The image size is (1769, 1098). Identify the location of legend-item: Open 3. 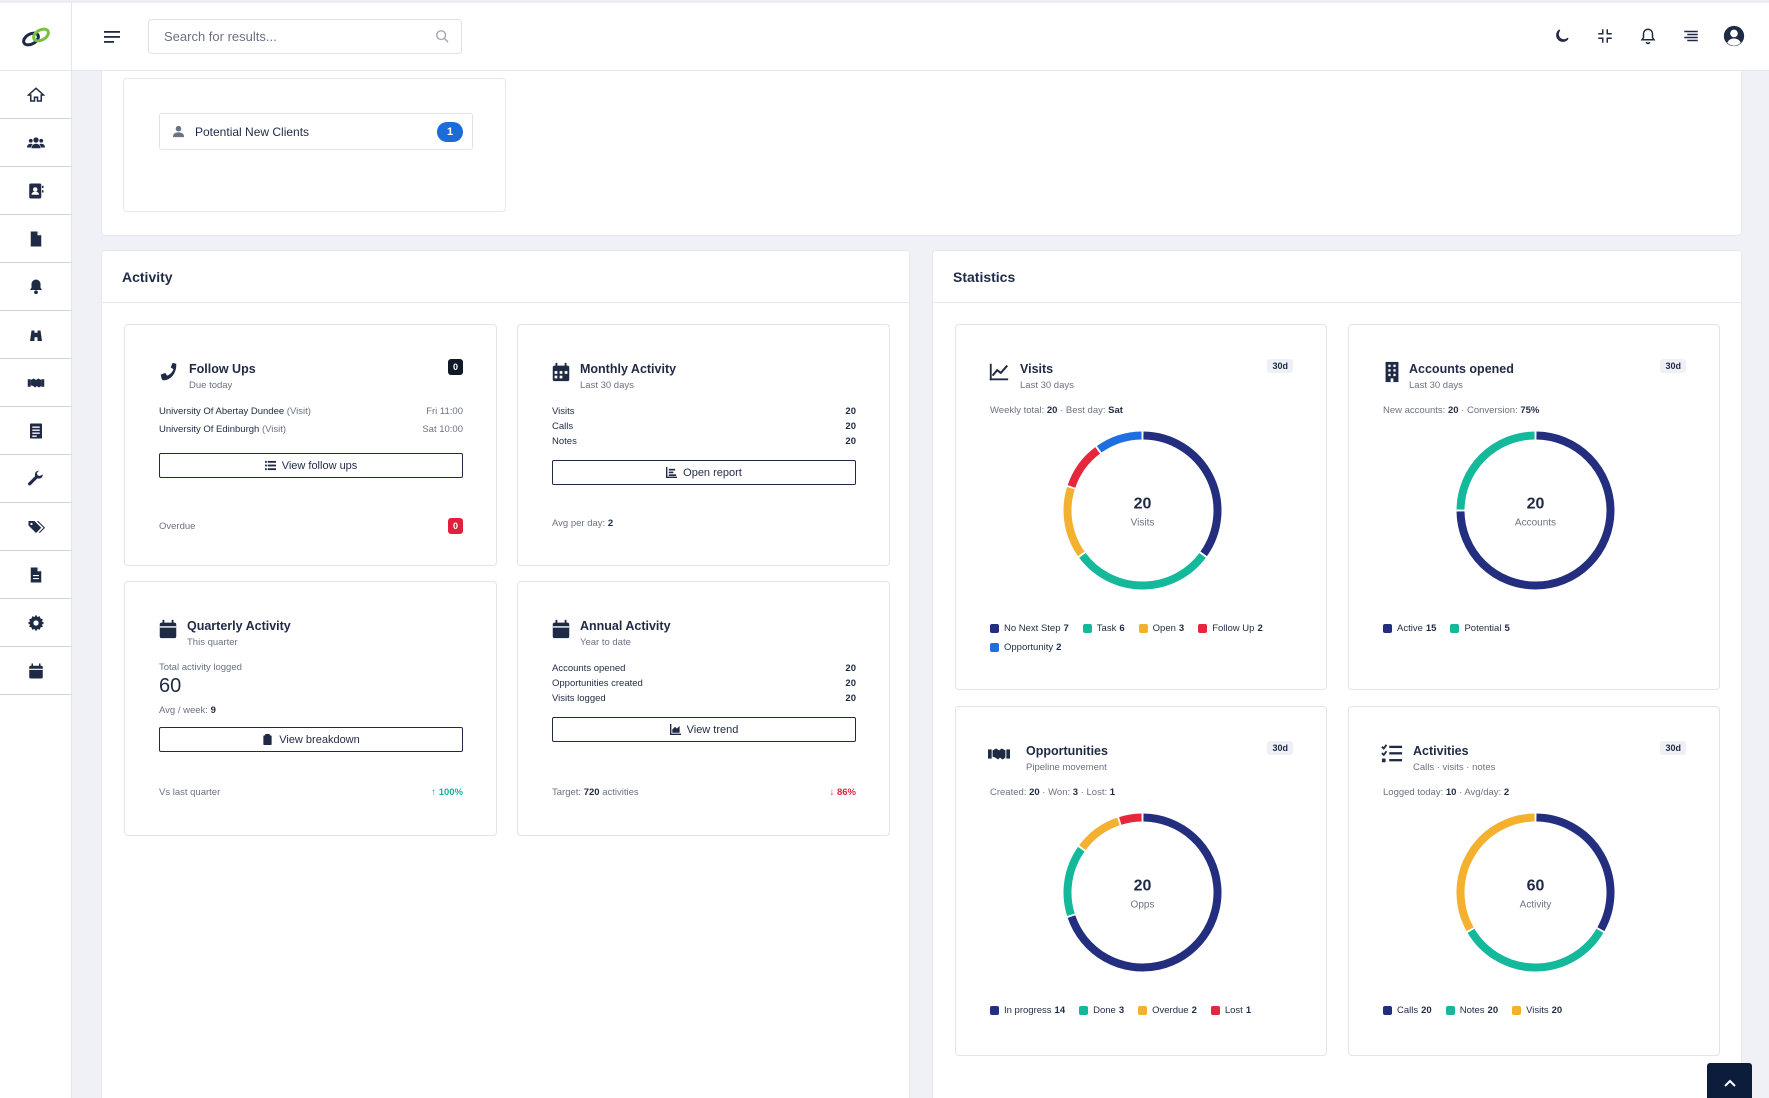
(1161, 628).